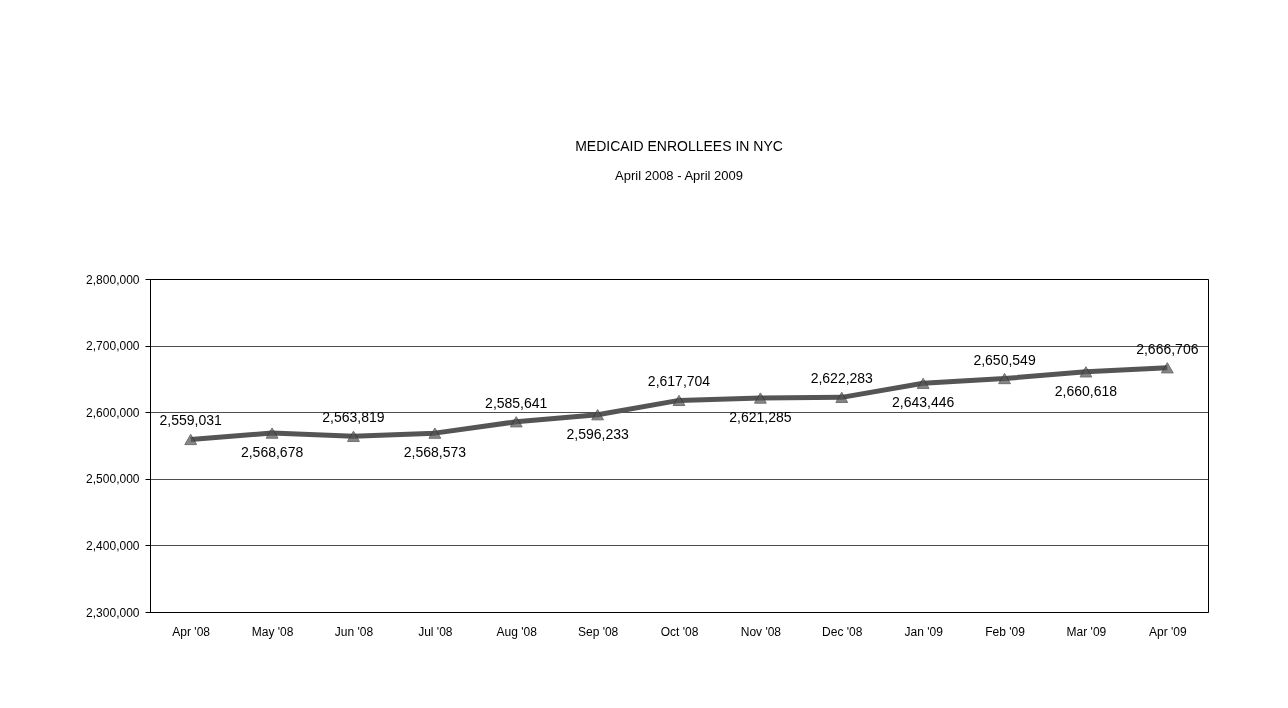 This screenshot has height=708, width=1288. Describe the element at coordinates (679, 146) in the screenshot. I see `chart-title: MEDICAID ENROLLEES IN NYC` at that location.